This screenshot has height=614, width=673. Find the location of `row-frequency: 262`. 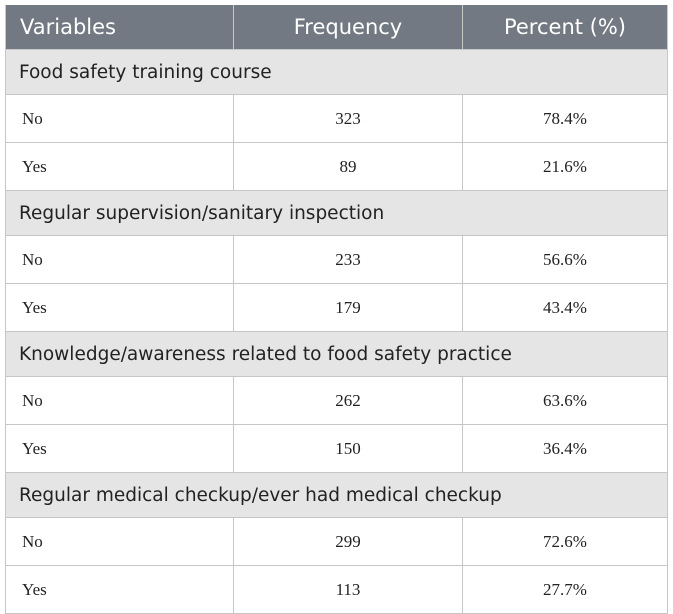

row-frequency: 262 is located at coordinates (348, 400).